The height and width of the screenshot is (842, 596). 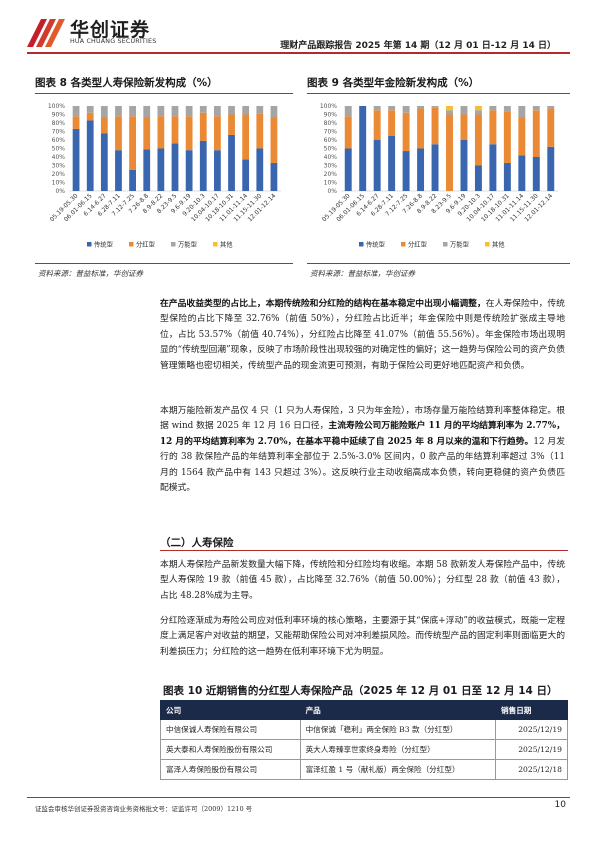 I want to click on cell-company: 英大泰和人寿保险股份有限公司, so click(x=230, y=749).